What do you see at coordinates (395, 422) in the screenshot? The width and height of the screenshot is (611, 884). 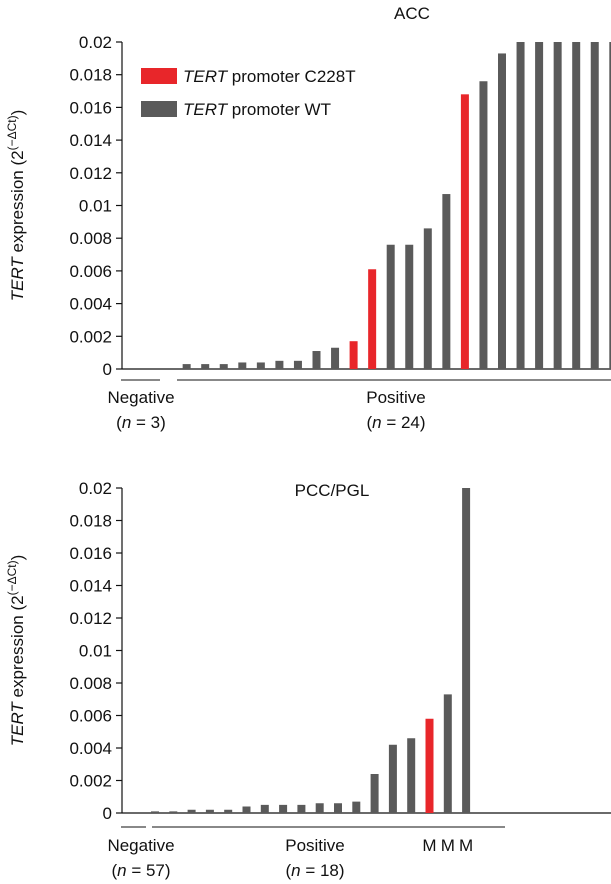 I see `group-count: (n = 24)` at bounding box center [395, 422].